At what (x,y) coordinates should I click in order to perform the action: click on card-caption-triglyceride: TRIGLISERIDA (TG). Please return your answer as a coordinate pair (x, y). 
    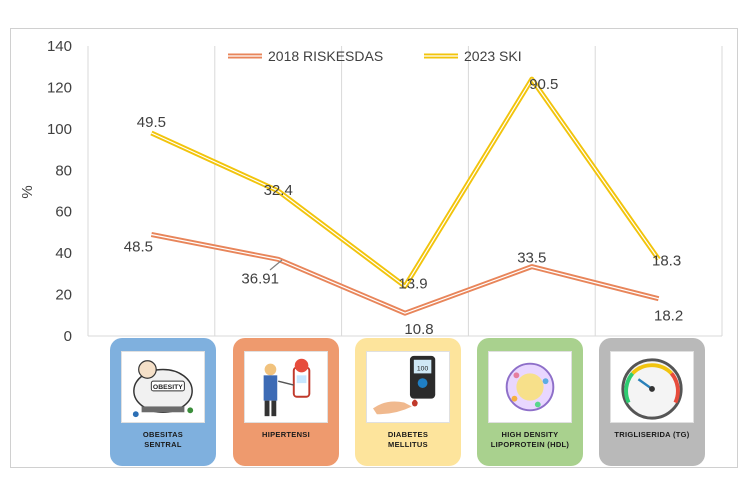
    Looking at the image, I should click on (652, 434).